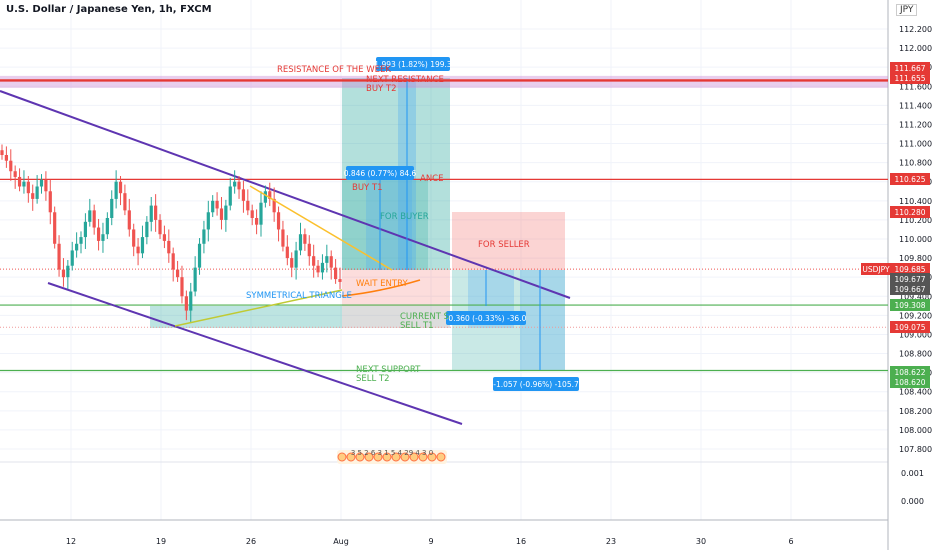 The height and width of the screenshot is (550, 932). What do you see at coordinates (611, 541) in the screenshot?
I see `time-tick-label: 23` at bounding box center [611, 541].